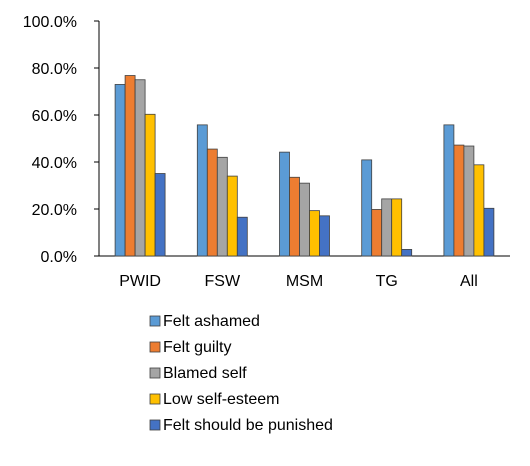 The height and width of the screenshot is (466, 530). Describe the element at coordinates (197, 347) in the screenshot. I see `legend-label: Felt guilty` at that location.